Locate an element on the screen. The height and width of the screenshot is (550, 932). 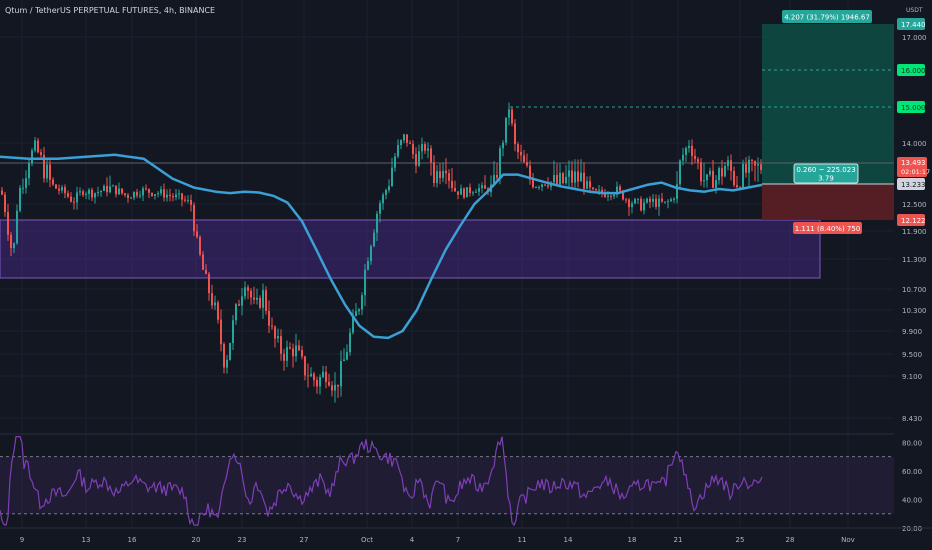
support-zone is located at coordinates (410, 249).